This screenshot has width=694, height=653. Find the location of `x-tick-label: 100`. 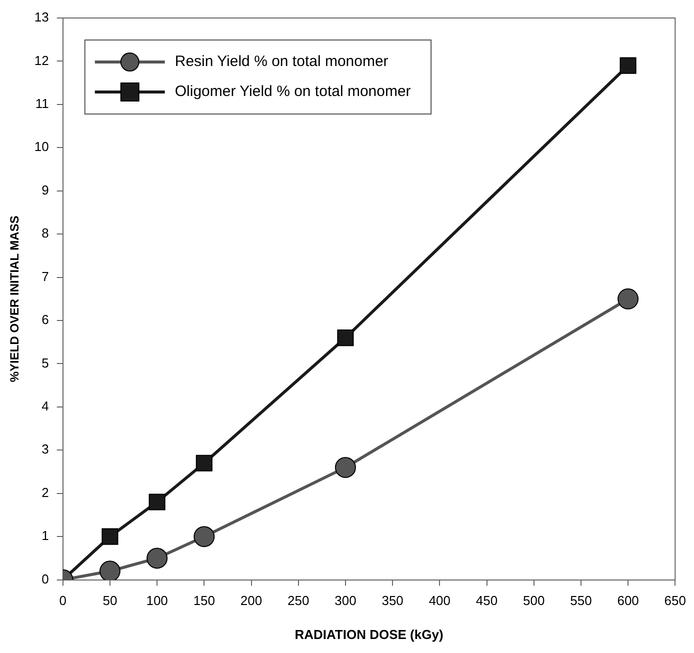

x-tick-label: 100 is located at coordinates (157, 600).